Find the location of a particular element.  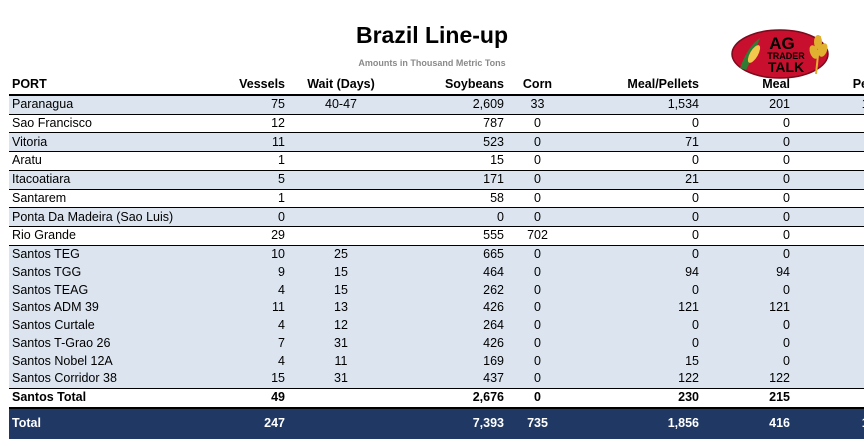

table-row: Aratu1150000 is located at coordinates (436, 161).